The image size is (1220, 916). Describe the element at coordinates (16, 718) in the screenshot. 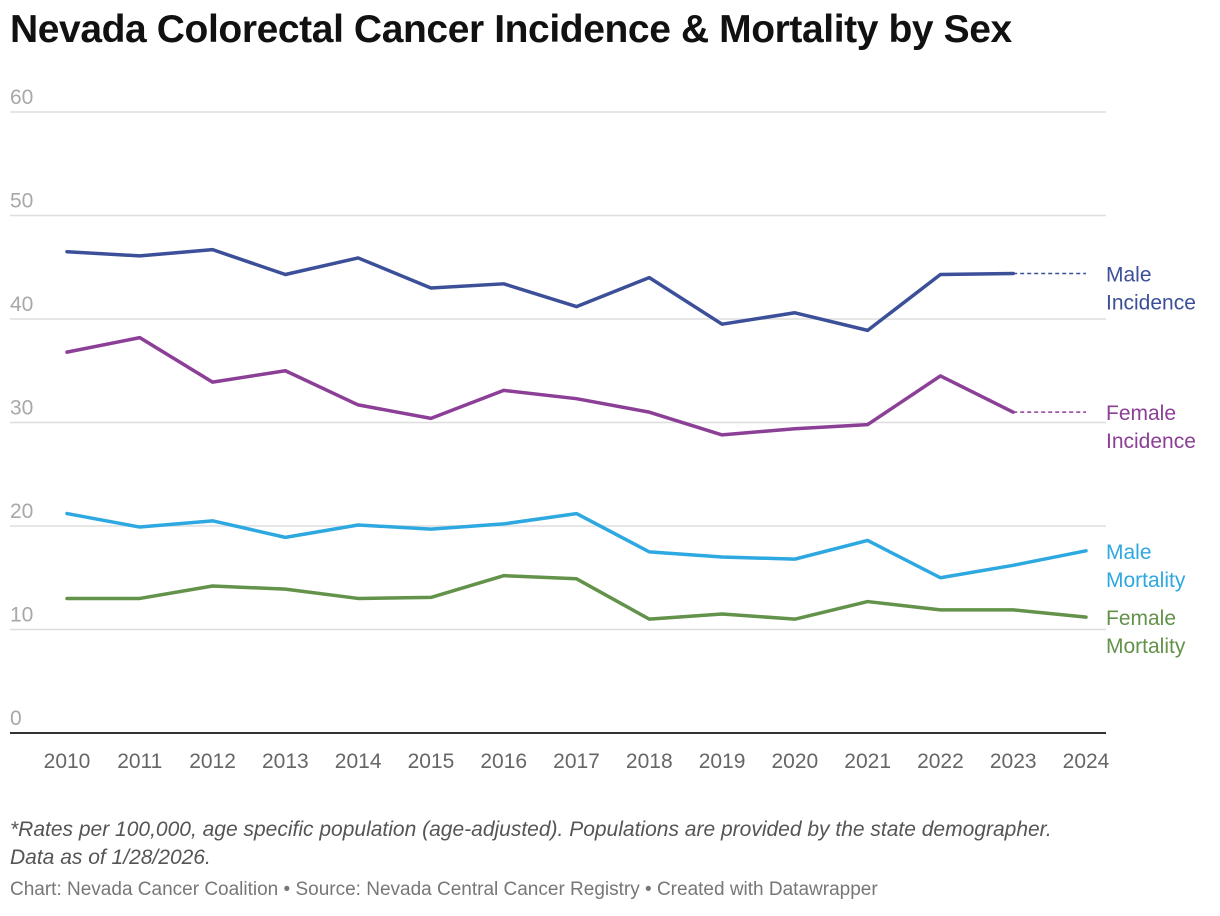

I see `y-tick-label: 0` at that location.